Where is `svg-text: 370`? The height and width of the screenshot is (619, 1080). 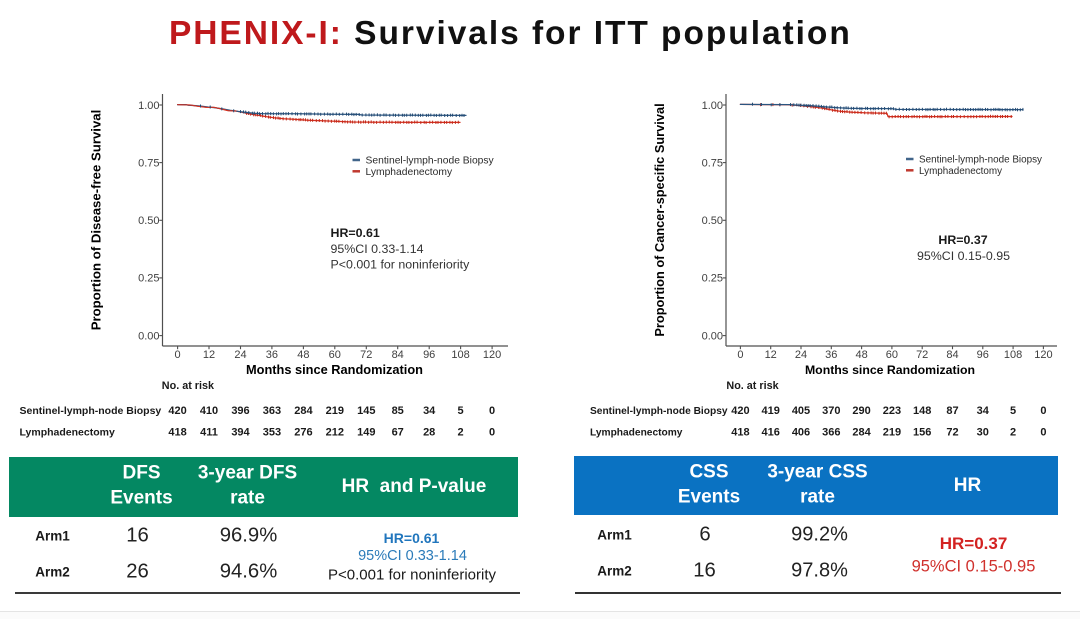
svg-text: 370 is located at coordinates (831, 411).